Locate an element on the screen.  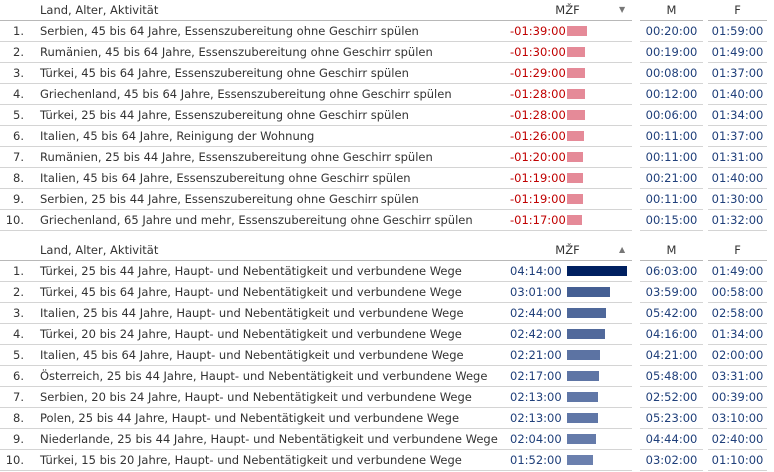
sort-icon: ▲ is located at coordinates (622, 249).